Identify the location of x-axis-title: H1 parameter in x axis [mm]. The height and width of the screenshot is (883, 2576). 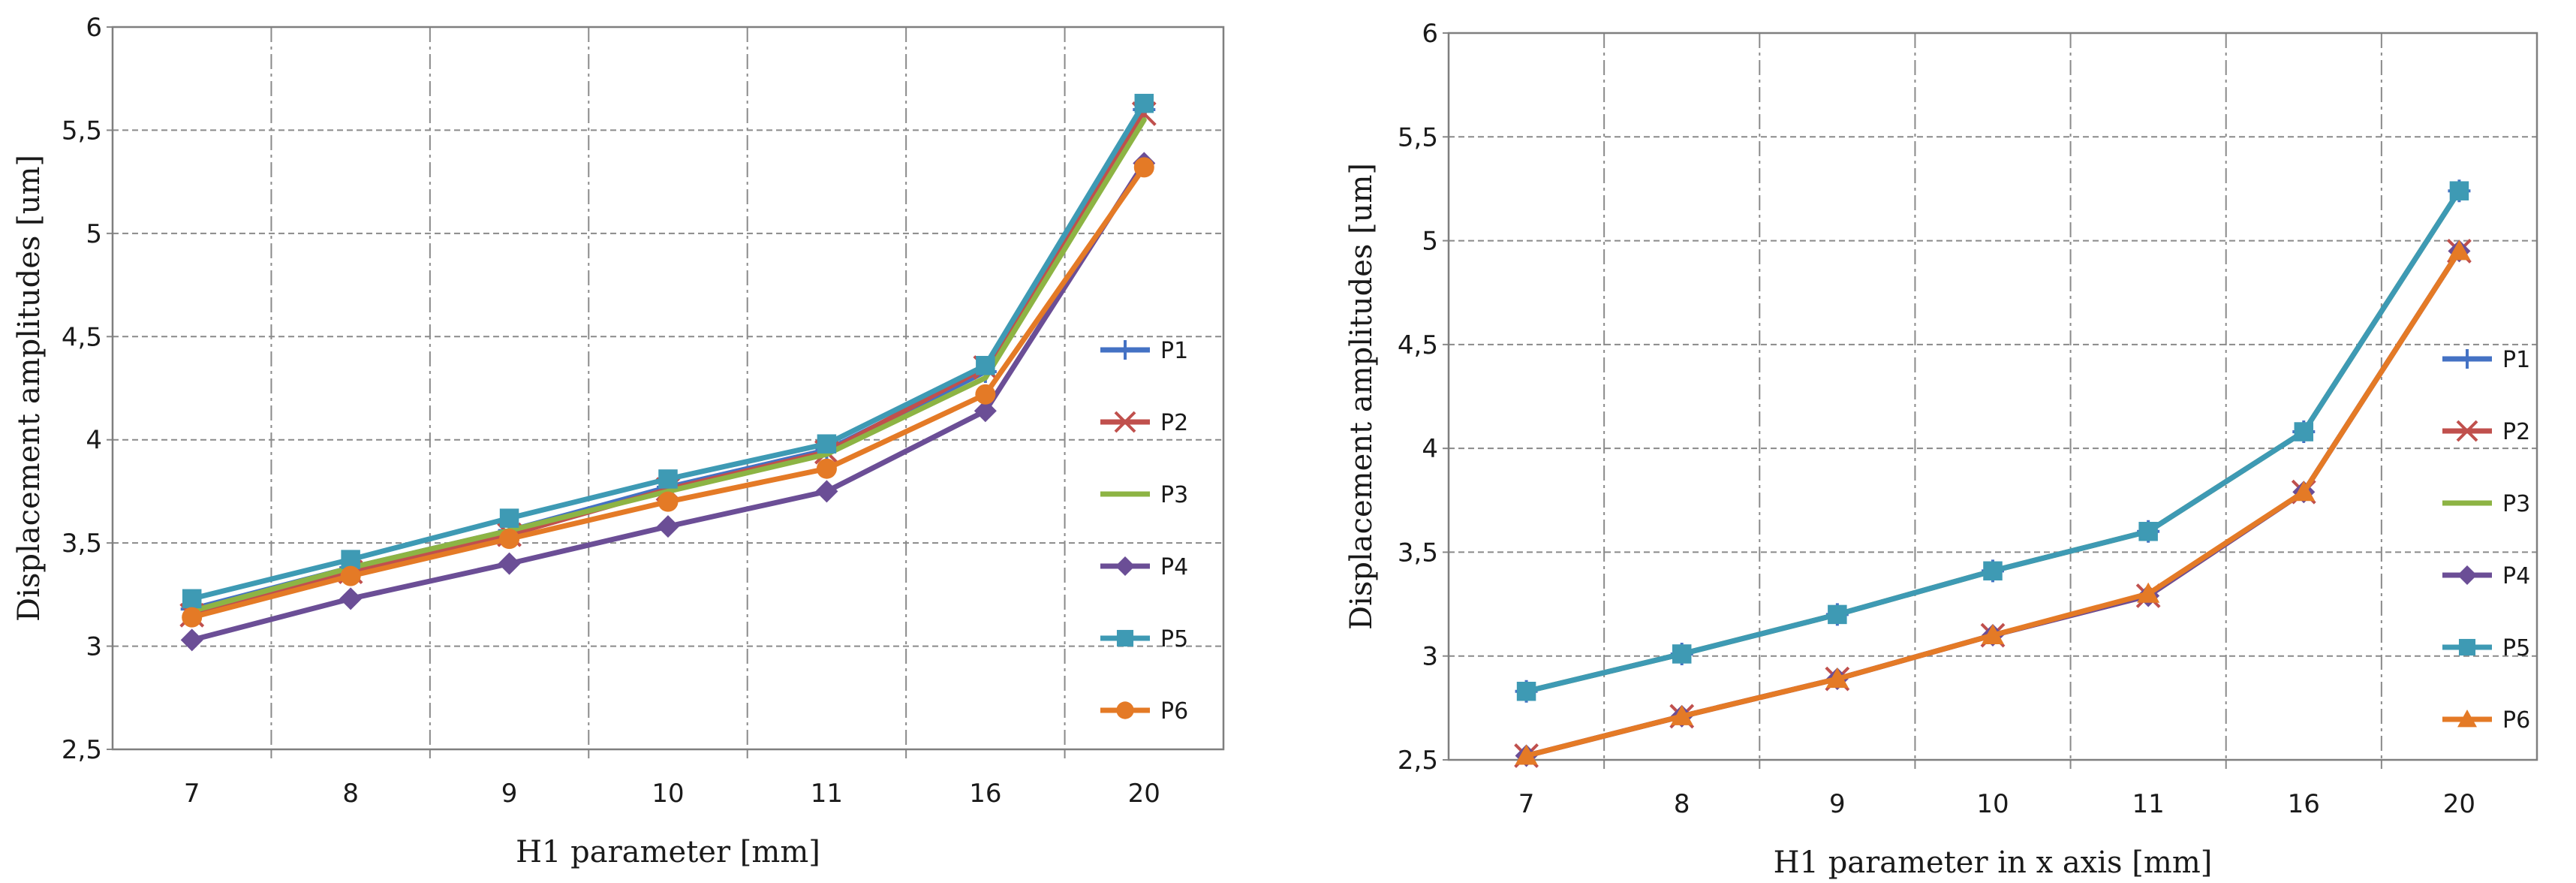
(1994, 863).